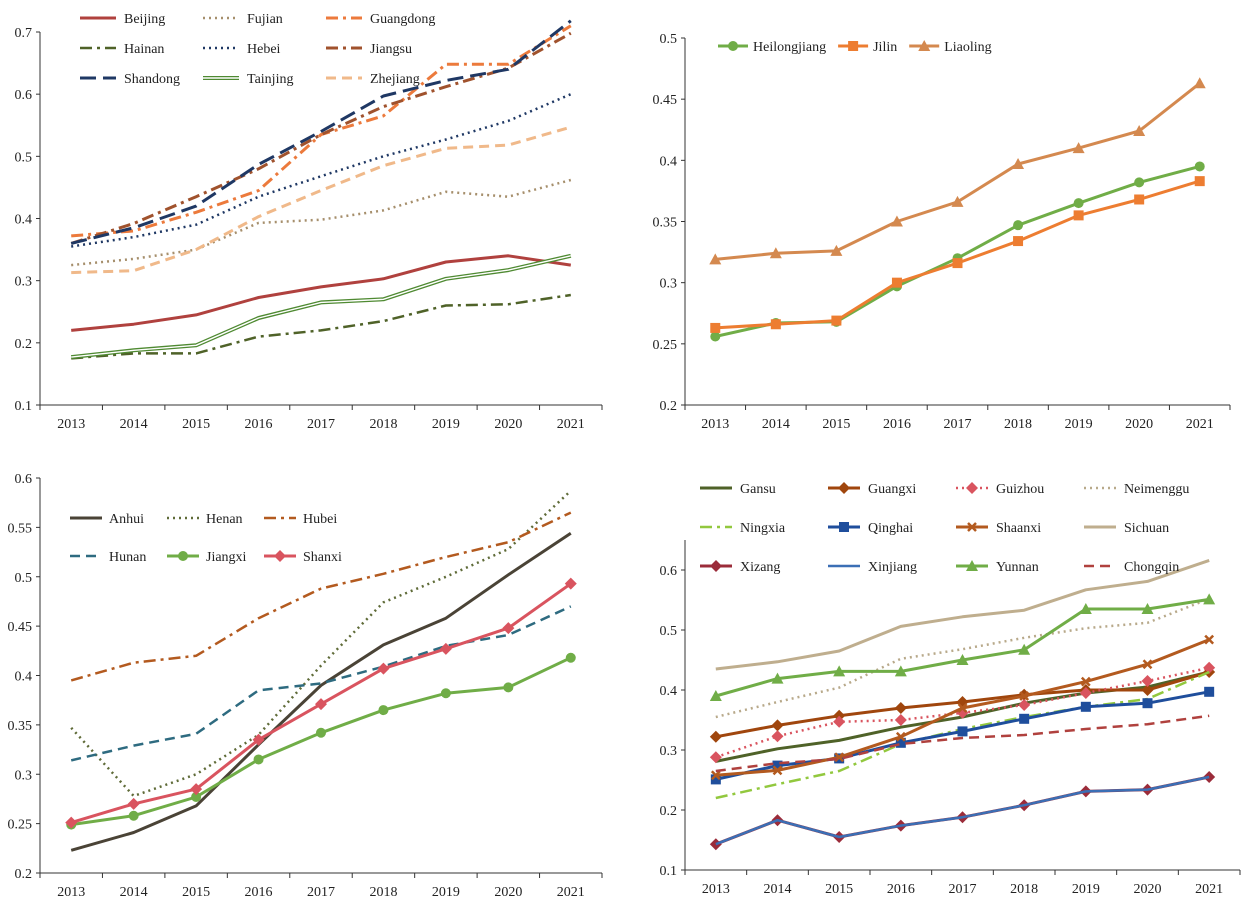 The height and width of the screenshot is (904, 1258). I want to click on series-tainjing, so click(321, 306).